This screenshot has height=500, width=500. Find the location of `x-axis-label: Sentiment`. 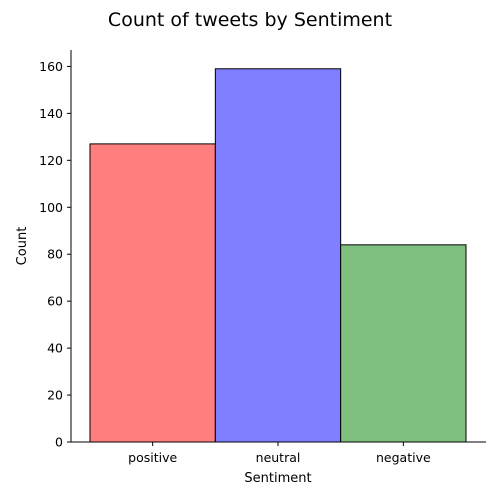

x-axis-label: Sentiment is located at coordinates (277, 478).